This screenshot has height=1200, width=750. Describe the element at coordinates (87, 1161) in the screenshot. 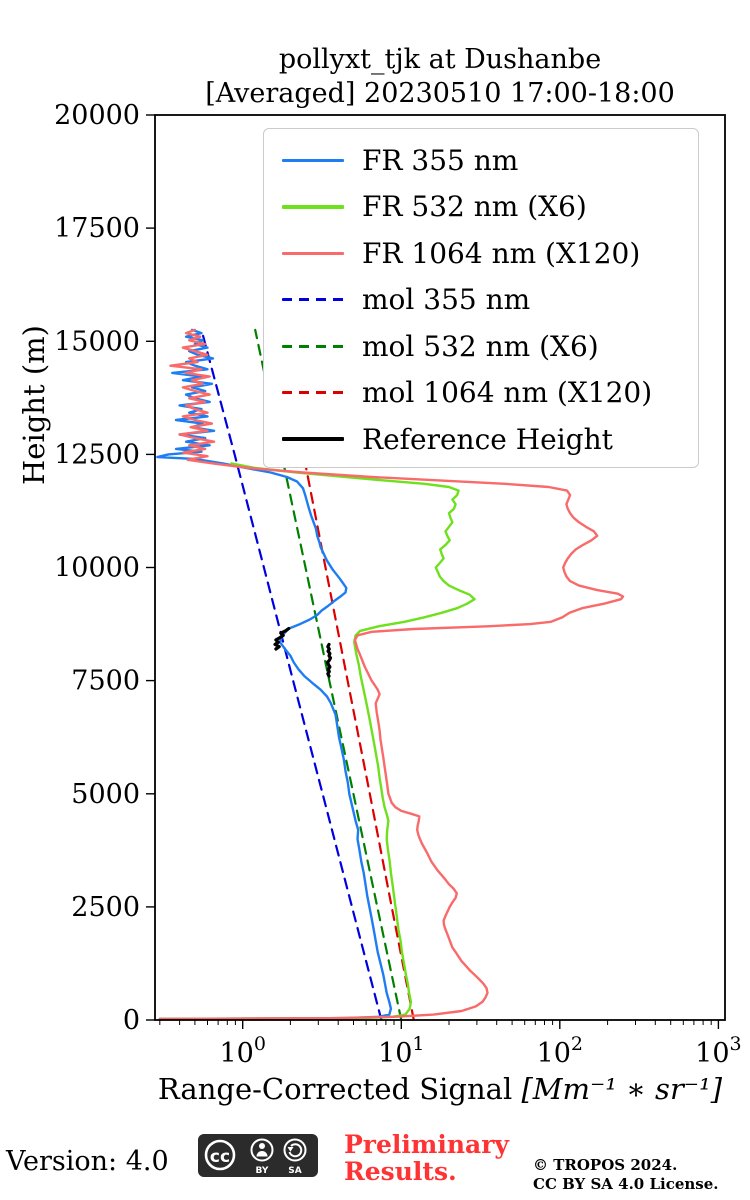

I see `version-label: Version: 4.0` at that location.